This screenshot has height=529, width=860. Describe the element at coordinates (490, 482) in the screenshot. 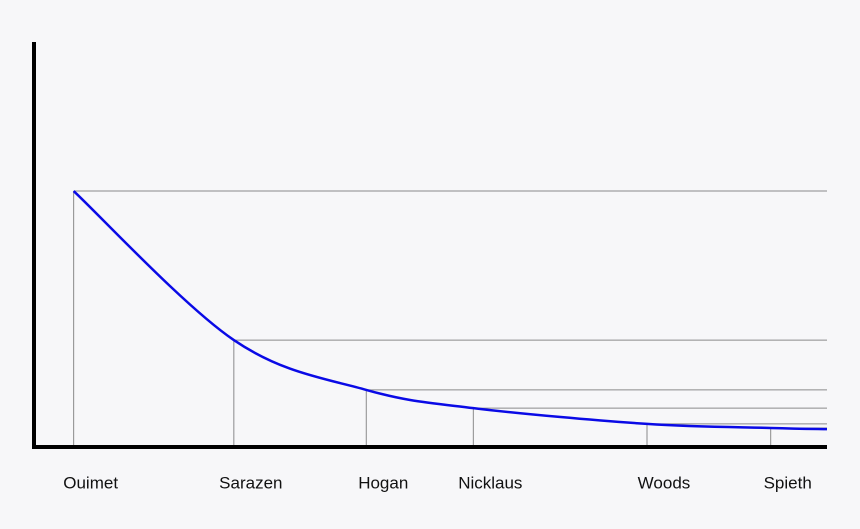

I see `x-tick-label: Nicklaus` at that location.